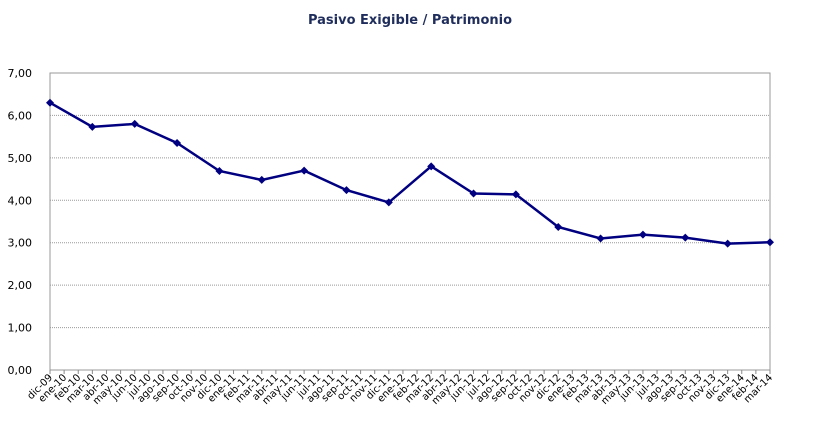  What do you see at coordinates (410, 20) in the screenshot?
I see `chart-title: Pasivo Exigible / Patrimonio` at bounding box center [410, 20].